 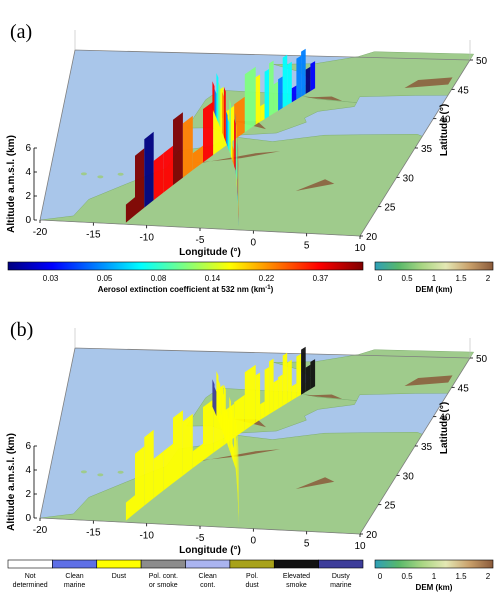 I want to click on class-label-6-1: smoke, so click(x=296, y=585).